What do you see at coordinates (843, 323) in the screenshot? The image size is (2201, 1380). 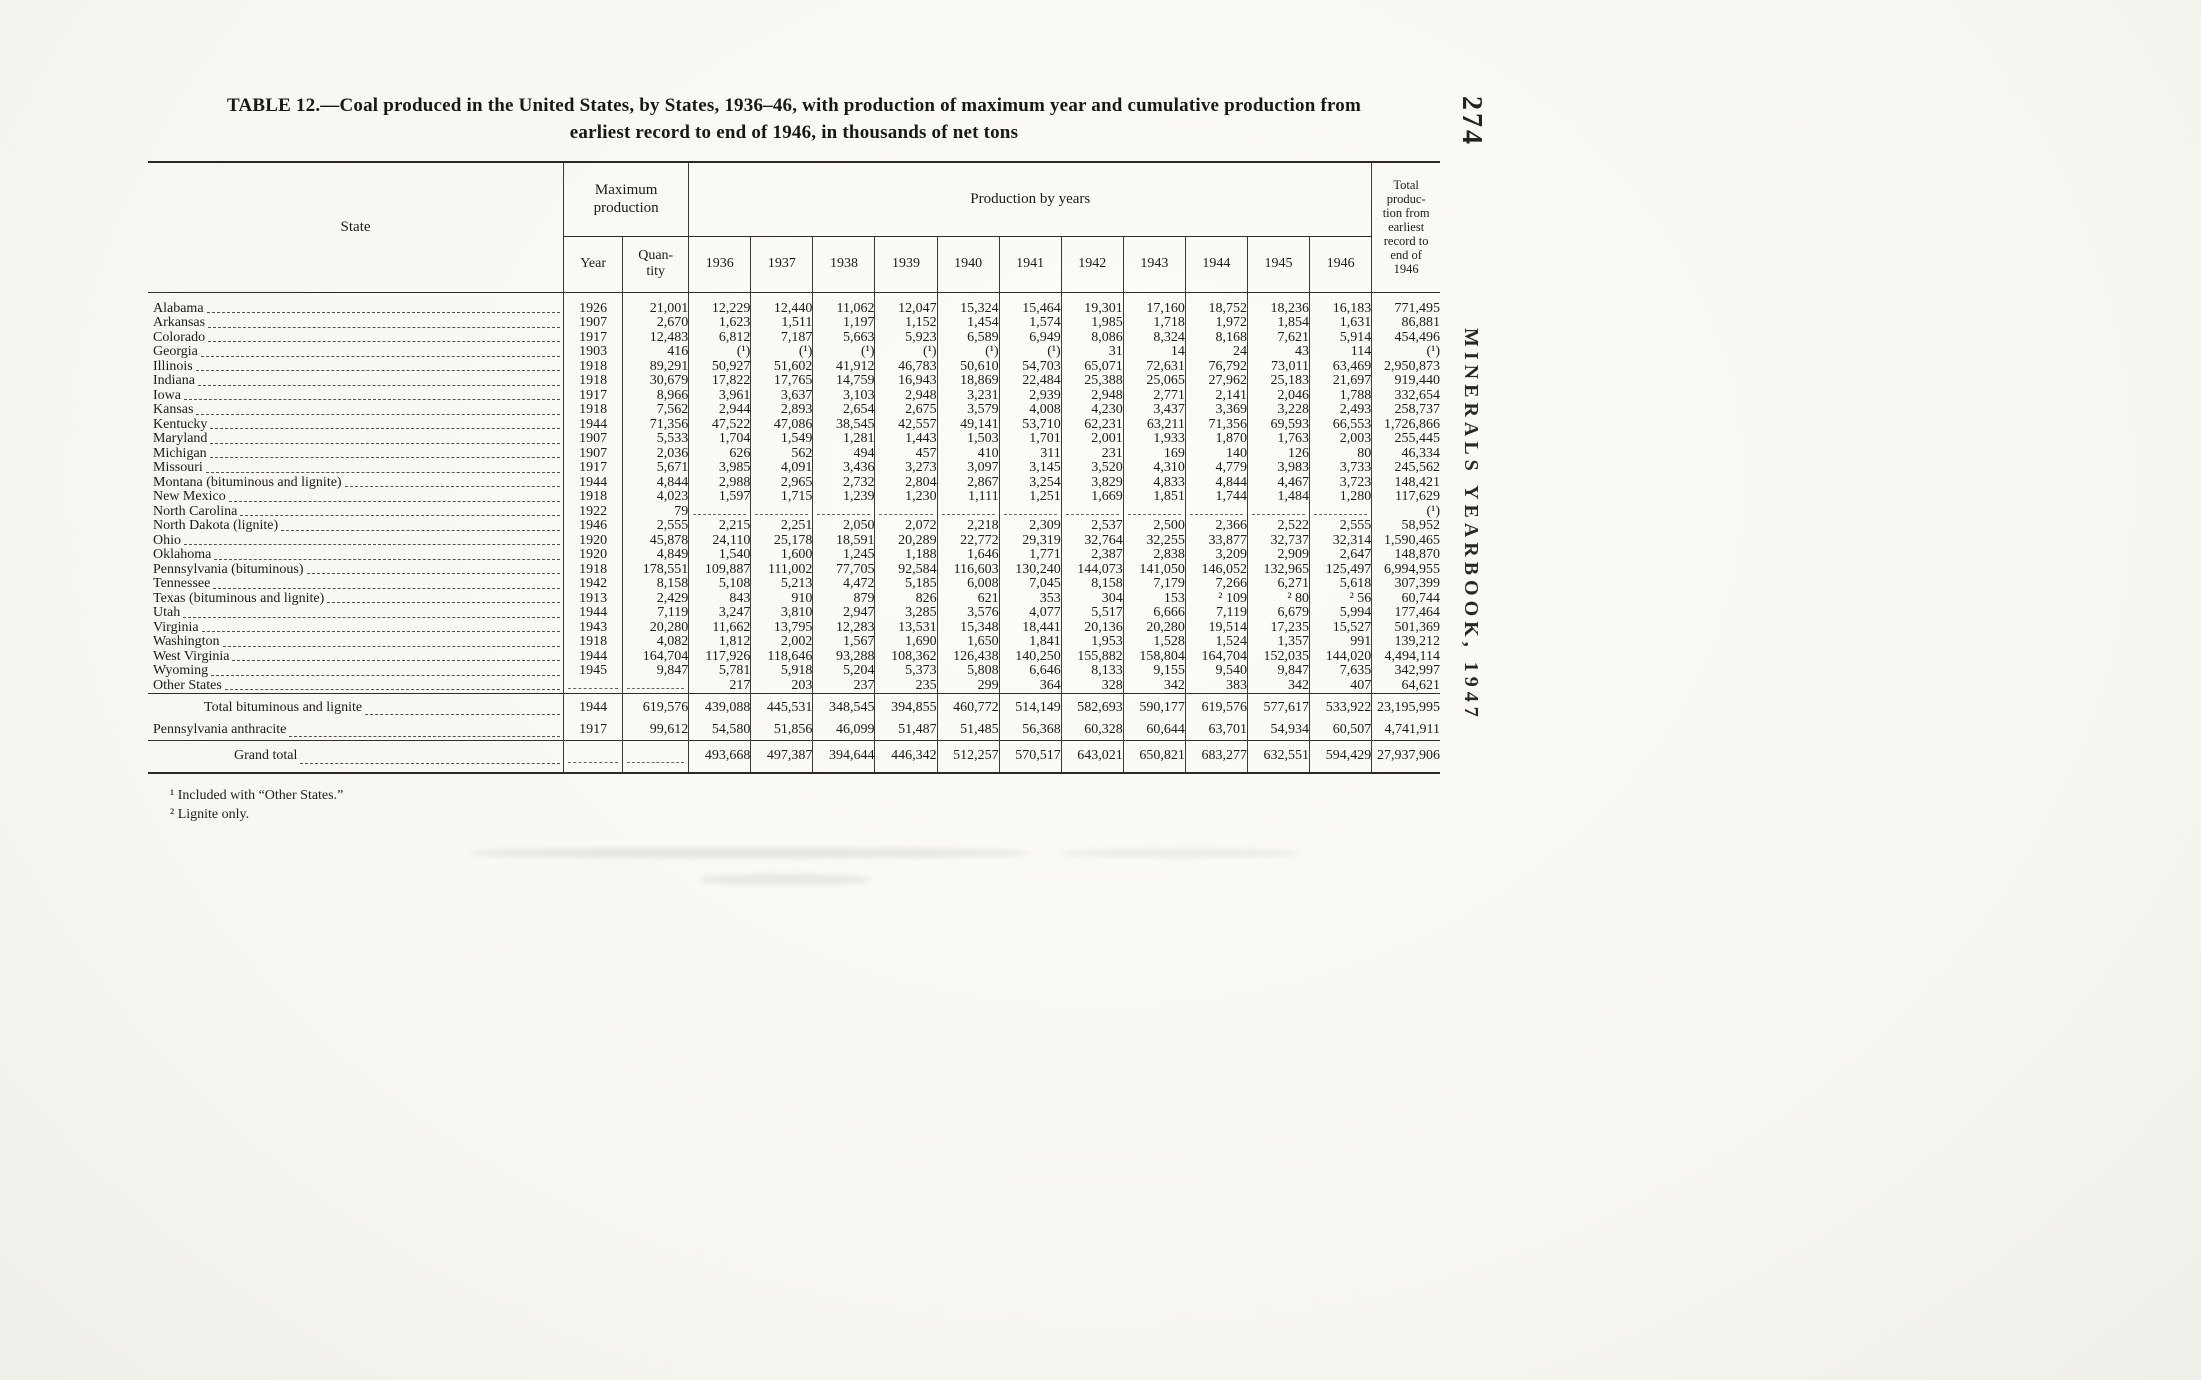 I see `value-1938: 1,197` at bounding box center [843, 323].